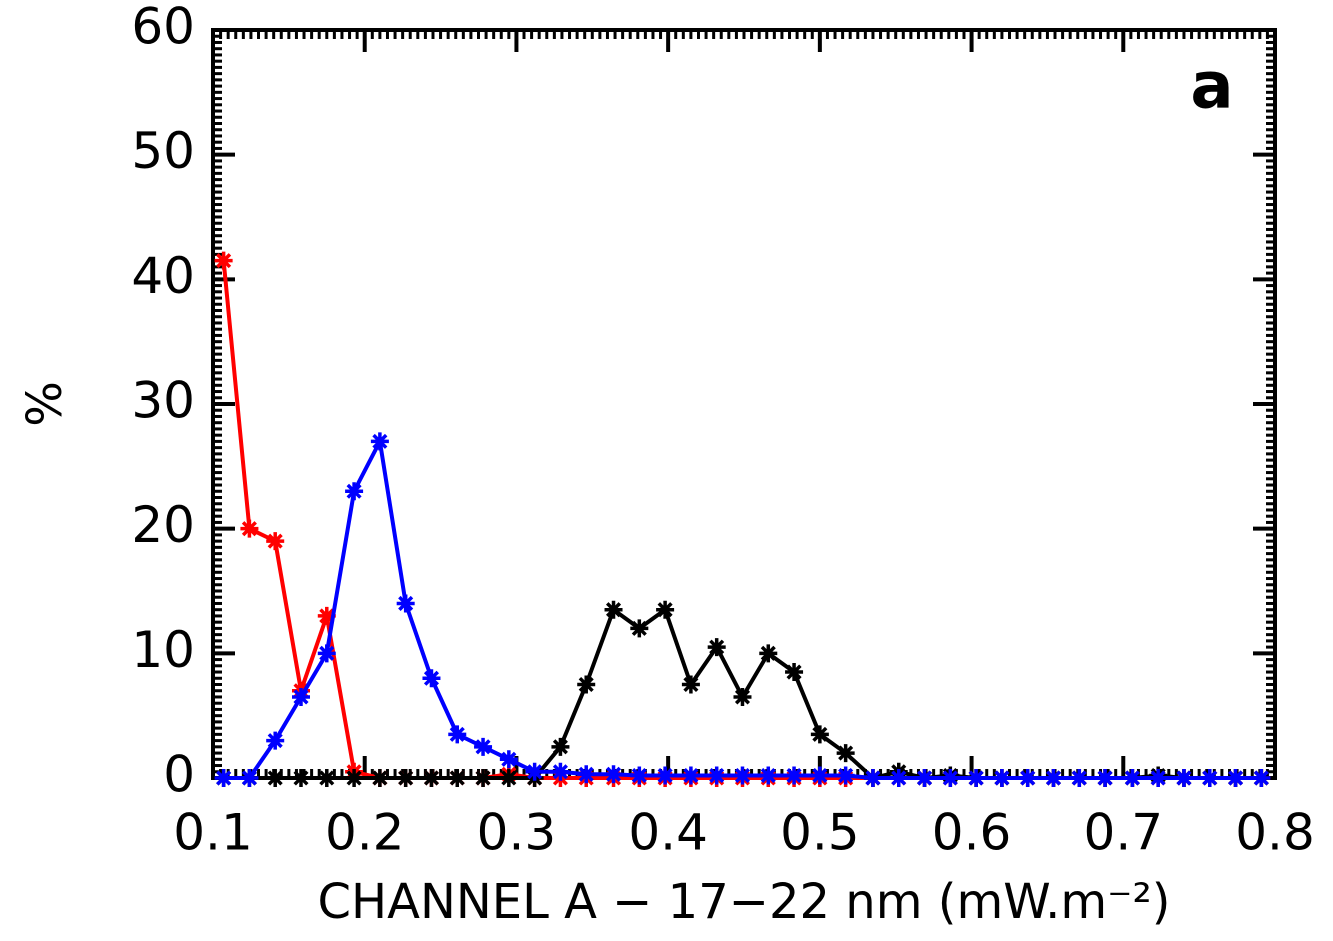  Describe the element at coordinates (163, 401) in the screenshot. I see `y-tick-label: 30` at that location.